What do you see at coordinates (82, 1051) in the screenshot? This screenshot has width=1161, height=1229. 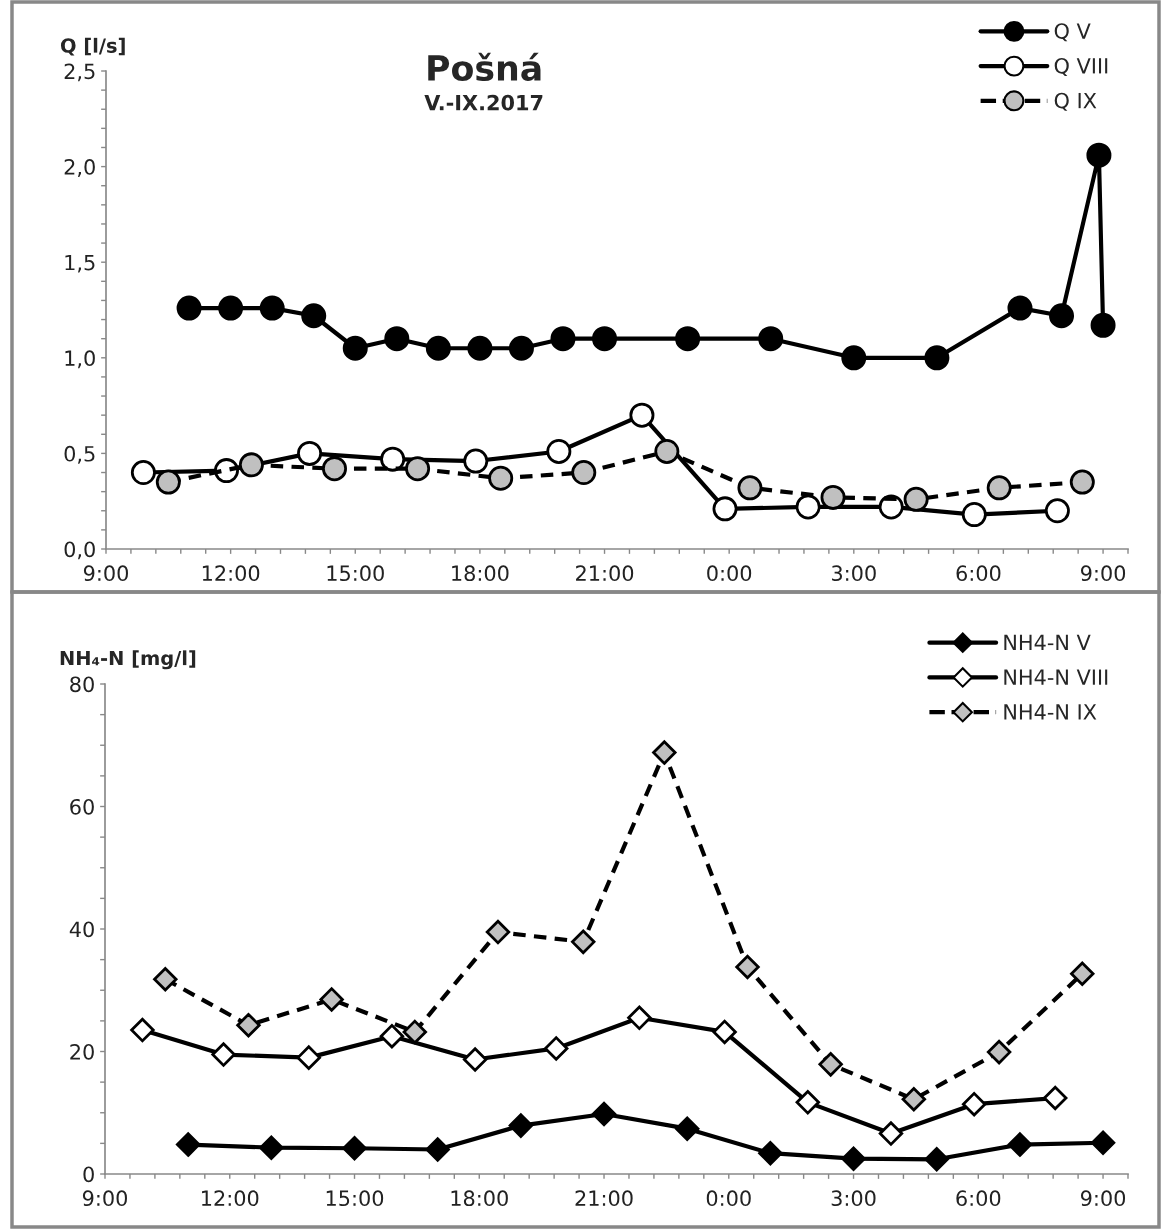 I see `y-tick-label: 20` at bounding box center [82, 1051].